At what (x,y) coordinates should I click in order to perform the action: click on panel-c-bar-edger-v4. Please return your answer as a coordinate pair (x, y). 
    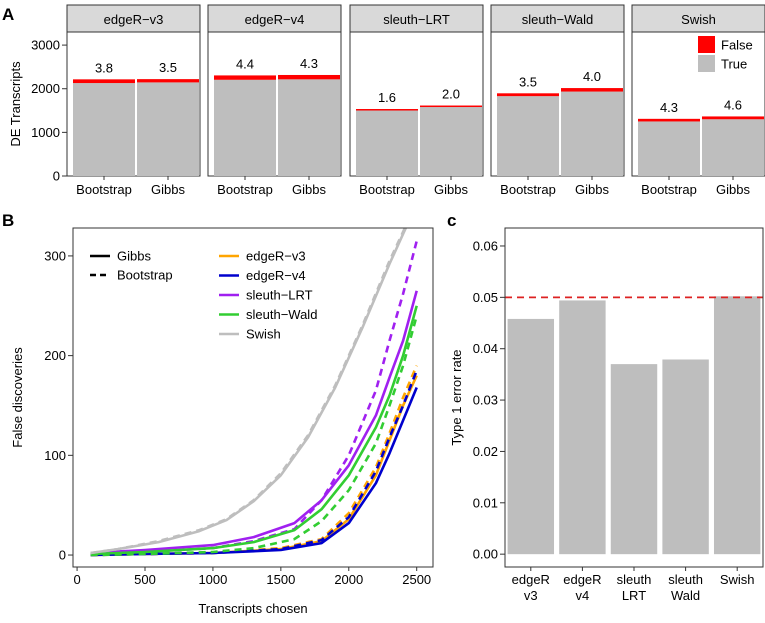
    Looking at the image, I should click on (582, 427).